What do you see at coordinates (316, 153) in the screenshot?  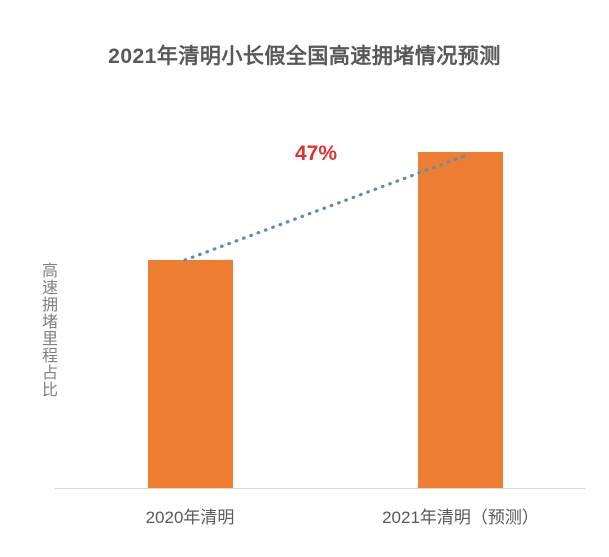 I see `growth-rate-label: 47%` at bounding box center [316, 153].